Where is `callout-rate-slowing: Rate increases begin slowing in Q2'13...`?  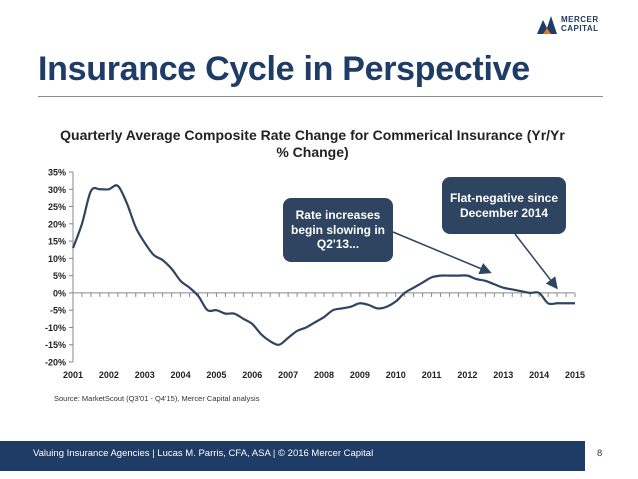
callout-rate-slowing: Rate increases begin slowing in Q2'13... is located at coordinates (338, 230).